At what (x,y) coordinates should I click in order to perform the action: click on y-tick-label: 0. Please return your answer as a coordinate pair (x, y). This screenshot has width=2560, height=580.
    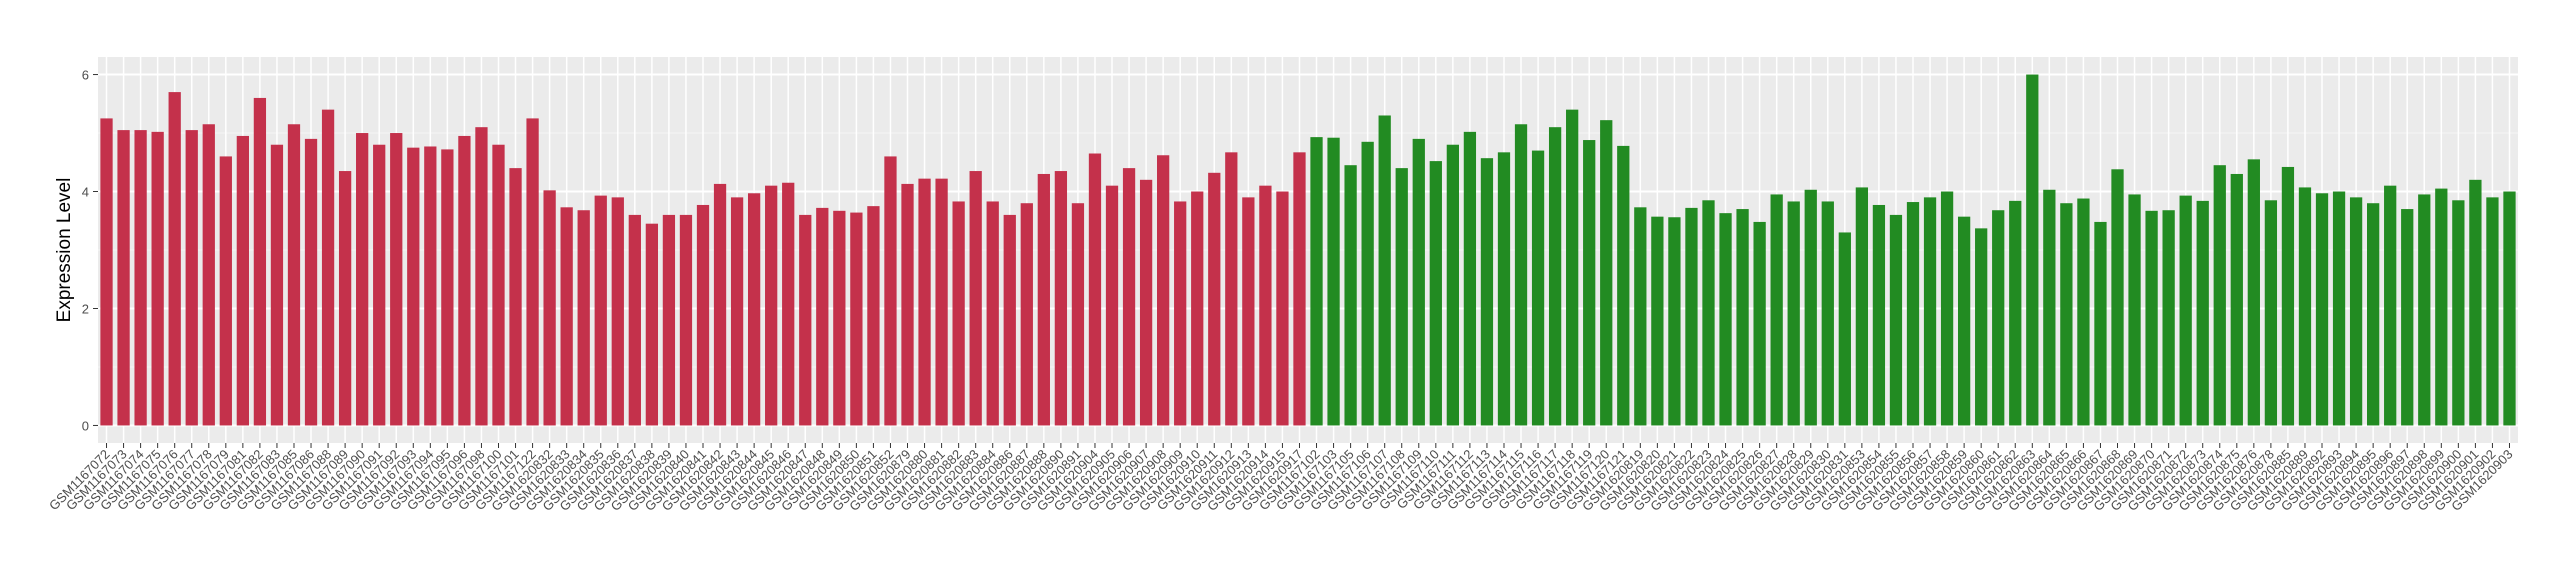
    Looking at the image, I should click on (85, 425).